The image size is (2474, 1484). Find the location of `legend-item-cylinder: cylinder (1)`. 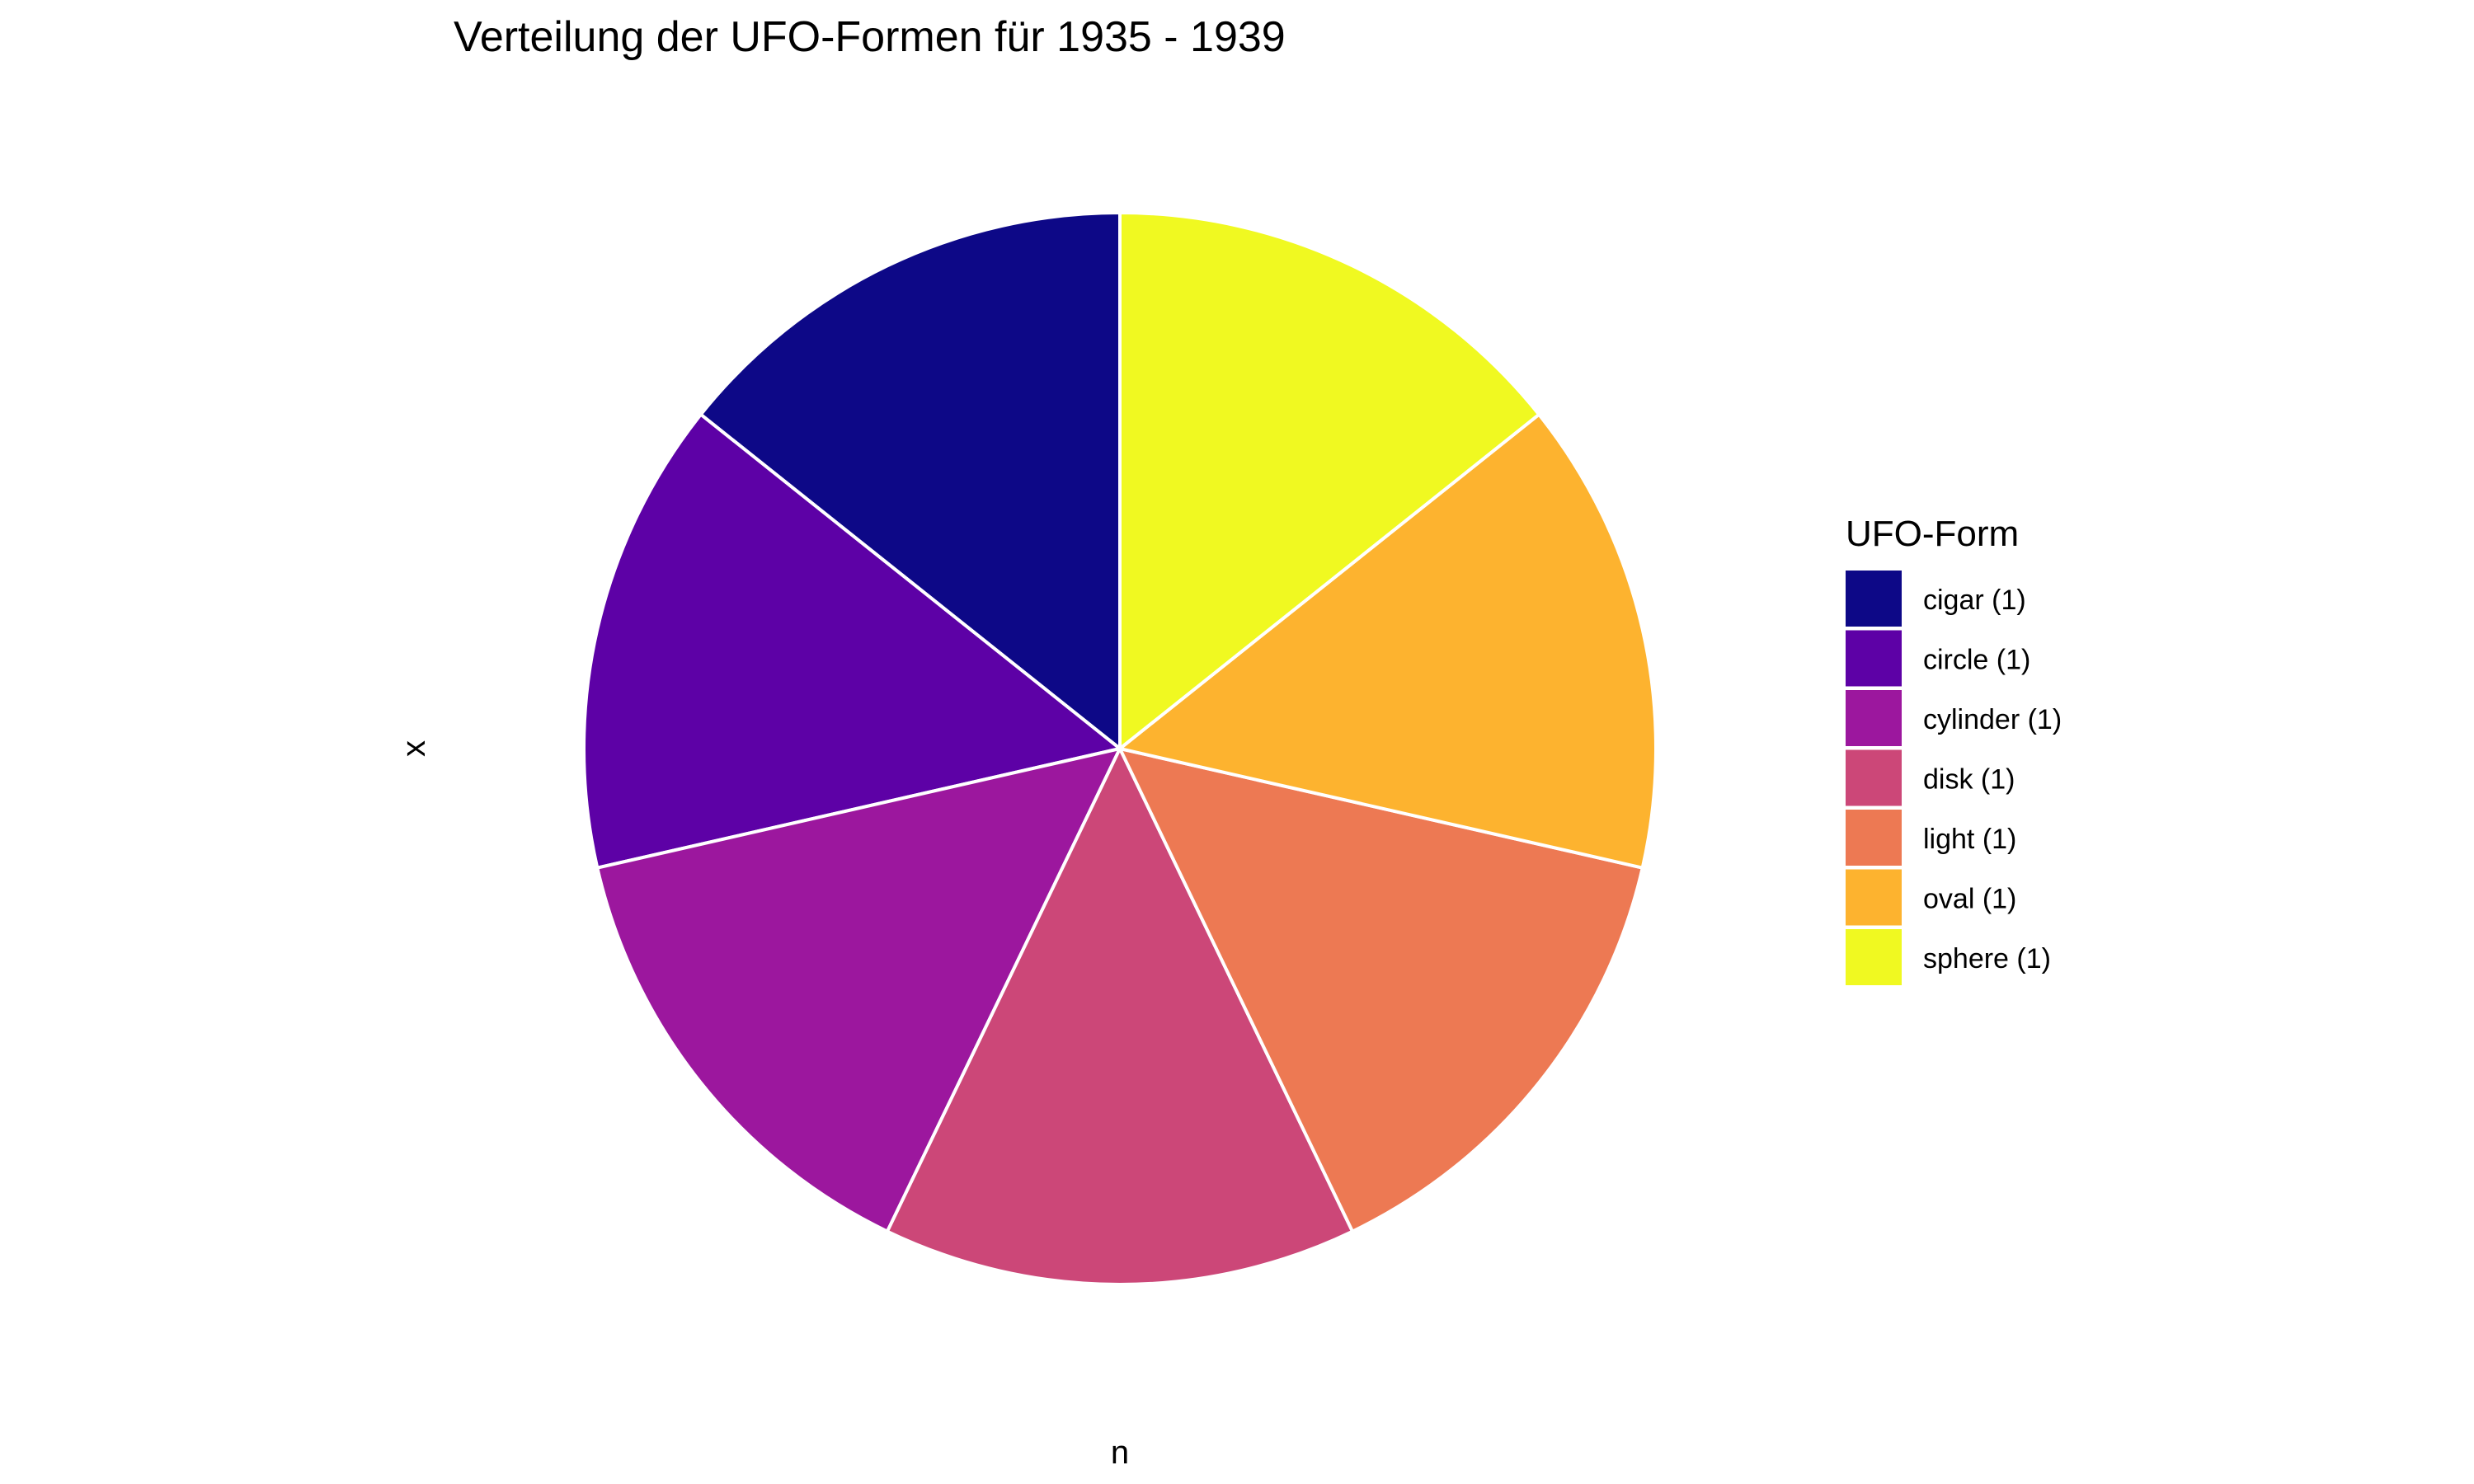

legend-item-cylinder: cylinder (1) is located at coordinates (1954, 718).